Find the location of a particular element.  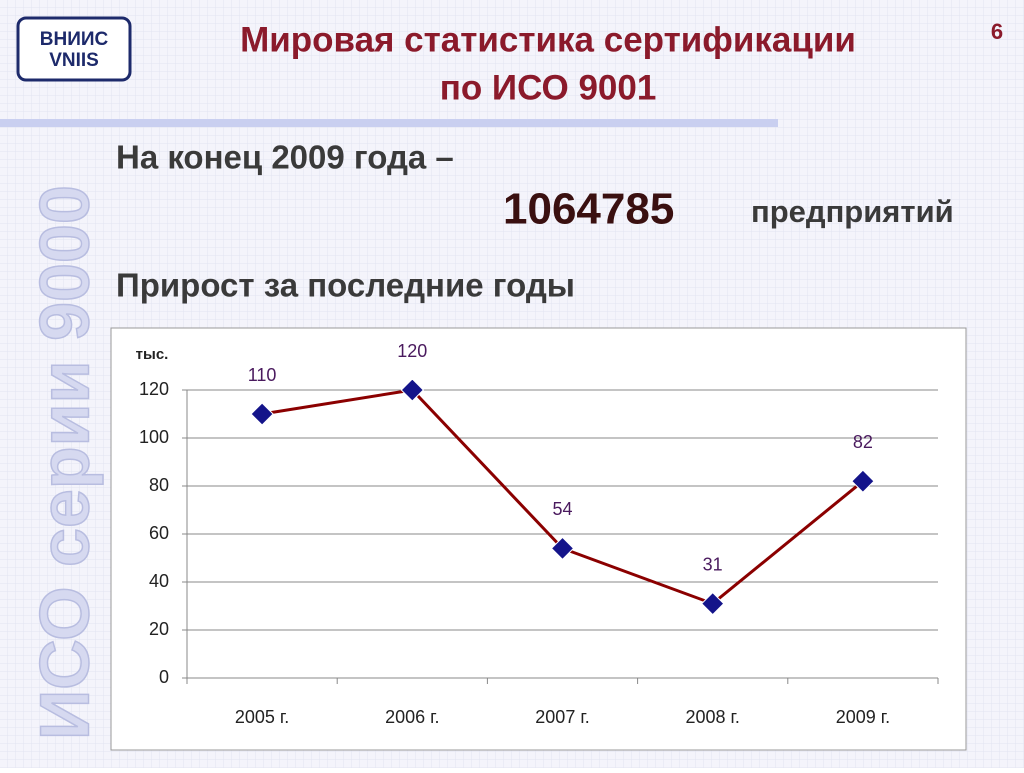

big-number: 1064785 is located at coordinates (588, 209).